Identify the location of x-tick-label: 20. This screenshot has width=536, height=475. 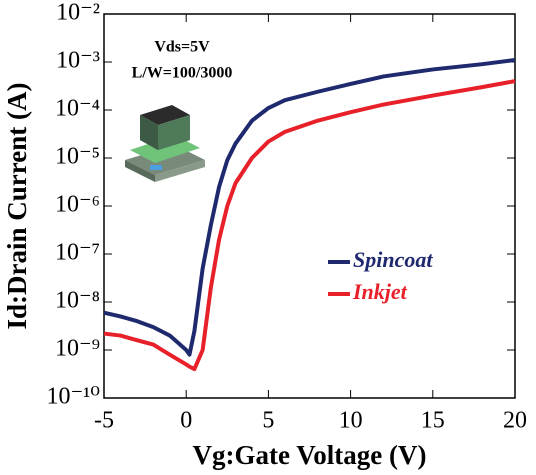
(515, 421).